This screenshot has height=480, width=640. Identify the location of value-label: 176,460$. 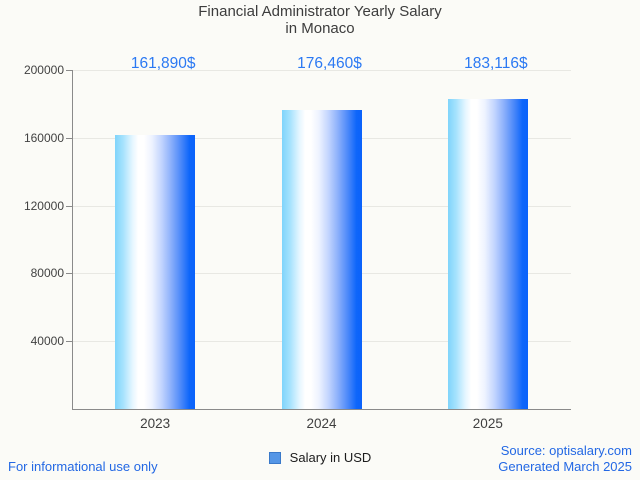
(329, 63).